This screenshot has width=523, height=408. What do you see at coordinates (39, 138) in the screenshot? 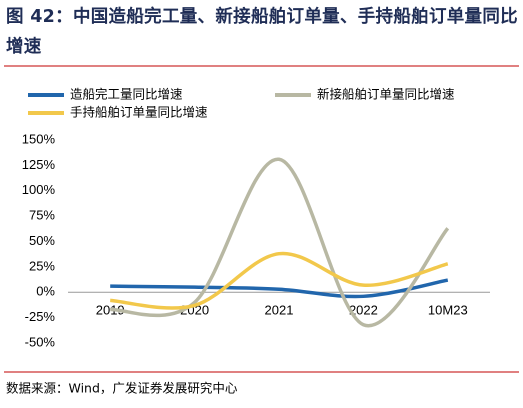
I see `y-tick-label: 150%` at bounding box center [39, 138].